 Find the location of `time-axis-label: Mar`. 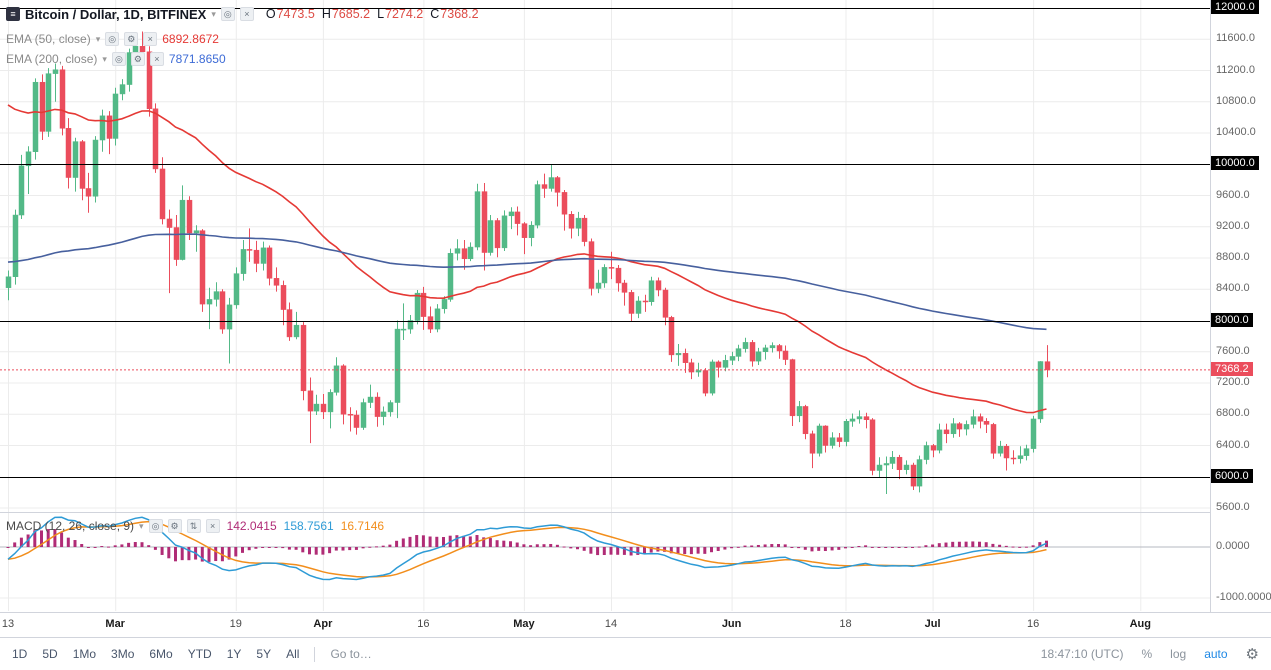

time-axis-label: Mar is located at coordinates (115, 624).